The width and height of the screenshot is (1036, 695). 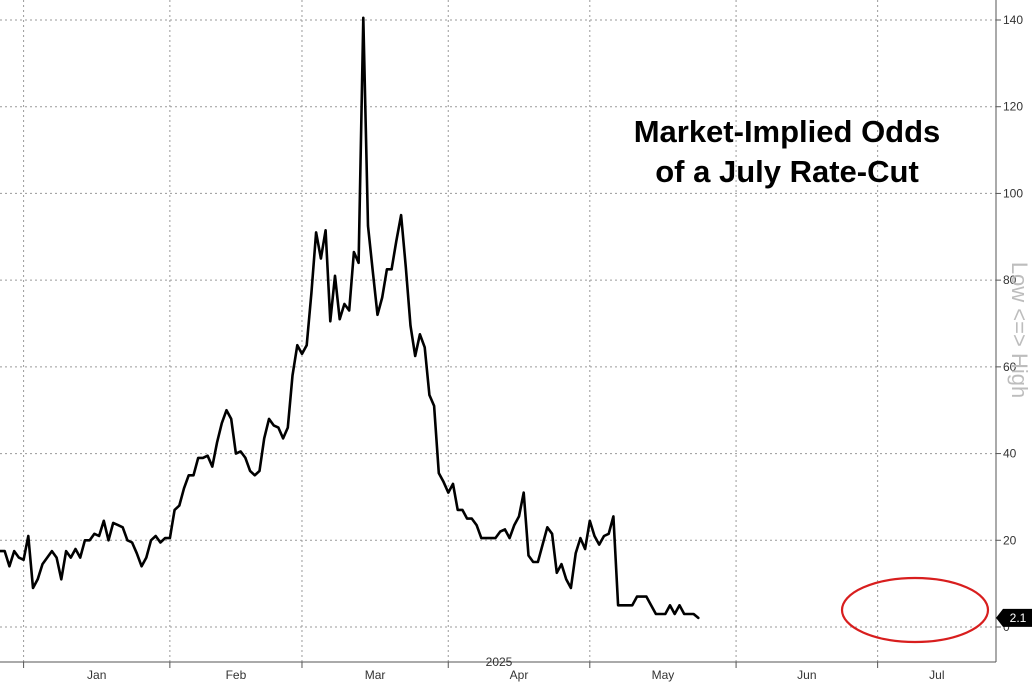 What do you see at coordinates (1010, 540) in the screenshot?
I see `y-tick-label: 20` at bounding box center [1010, 540].